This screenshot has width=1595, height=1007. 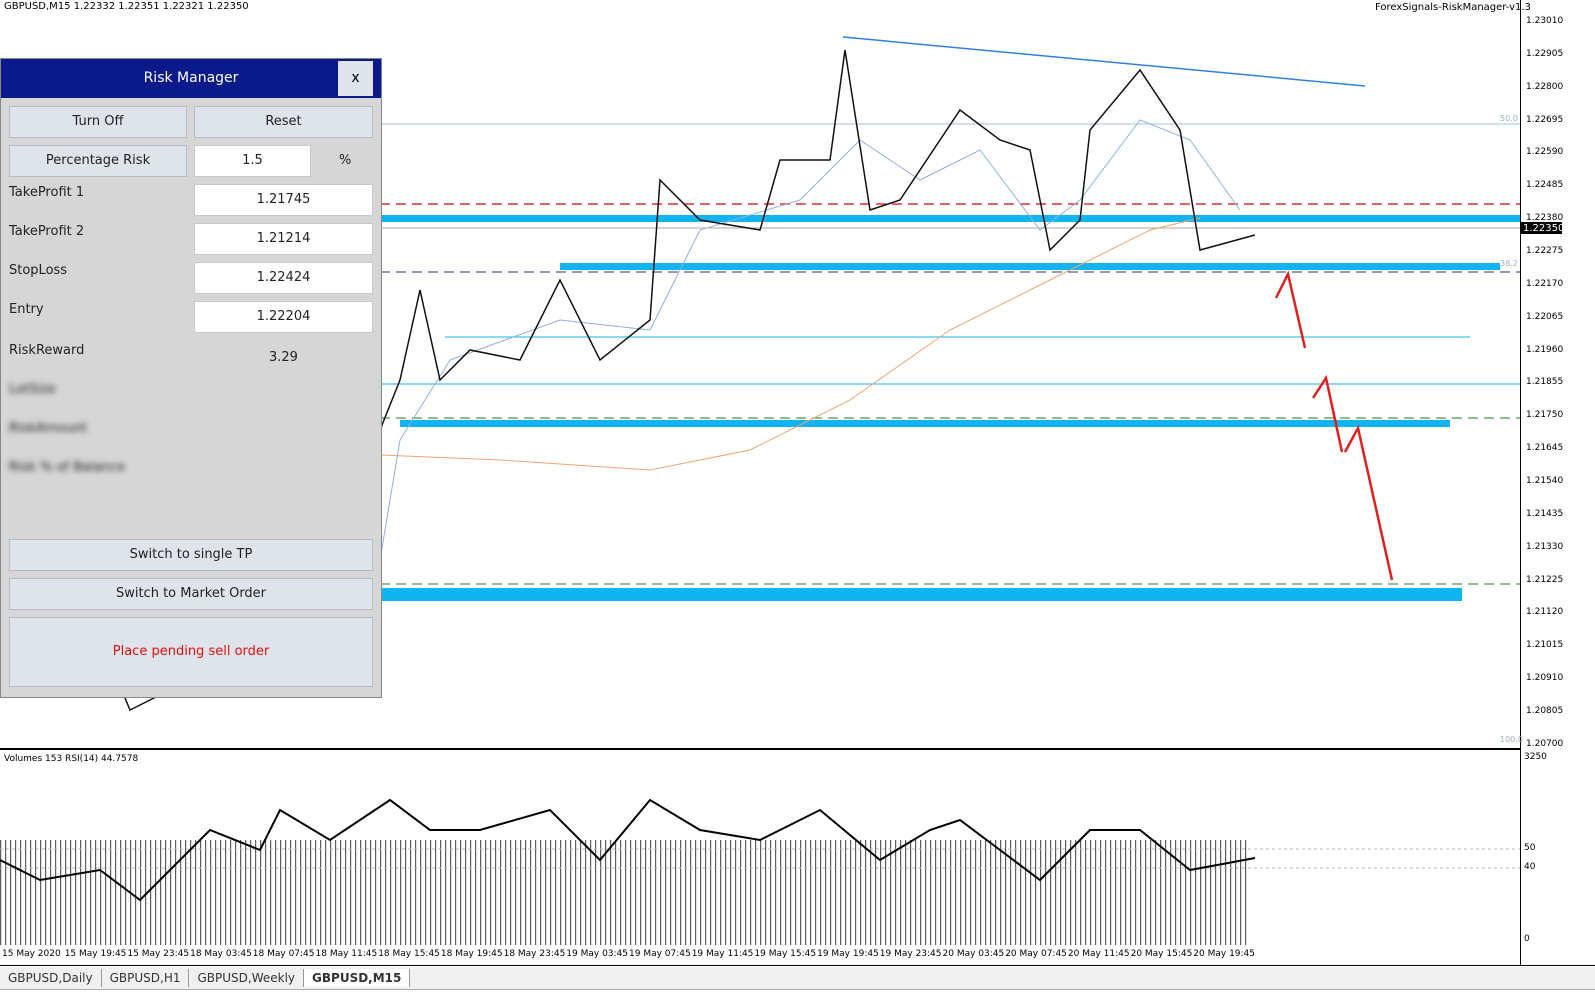 What do you see at coordinates (1224, 954) in the screenshot?
I see `time-label: 20 May 19:45` at bounding box center [1224, 954].